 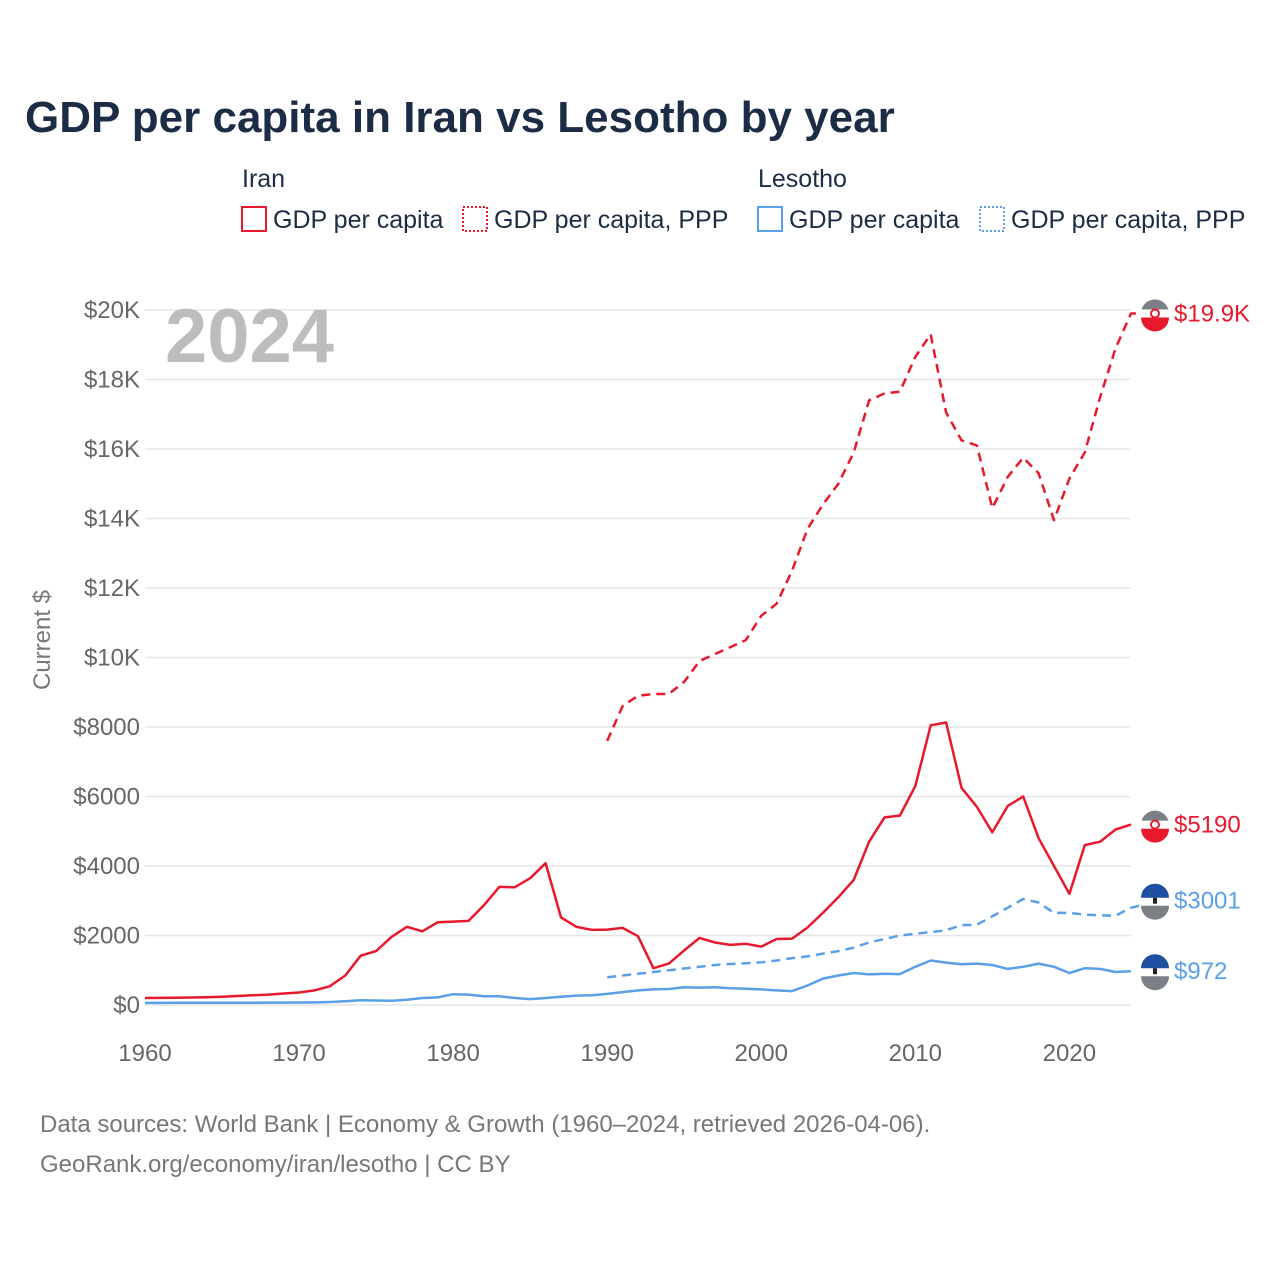 I want to click on legend-label-lesotho-gdp: GDP per capita, so click(x=874, y=220).